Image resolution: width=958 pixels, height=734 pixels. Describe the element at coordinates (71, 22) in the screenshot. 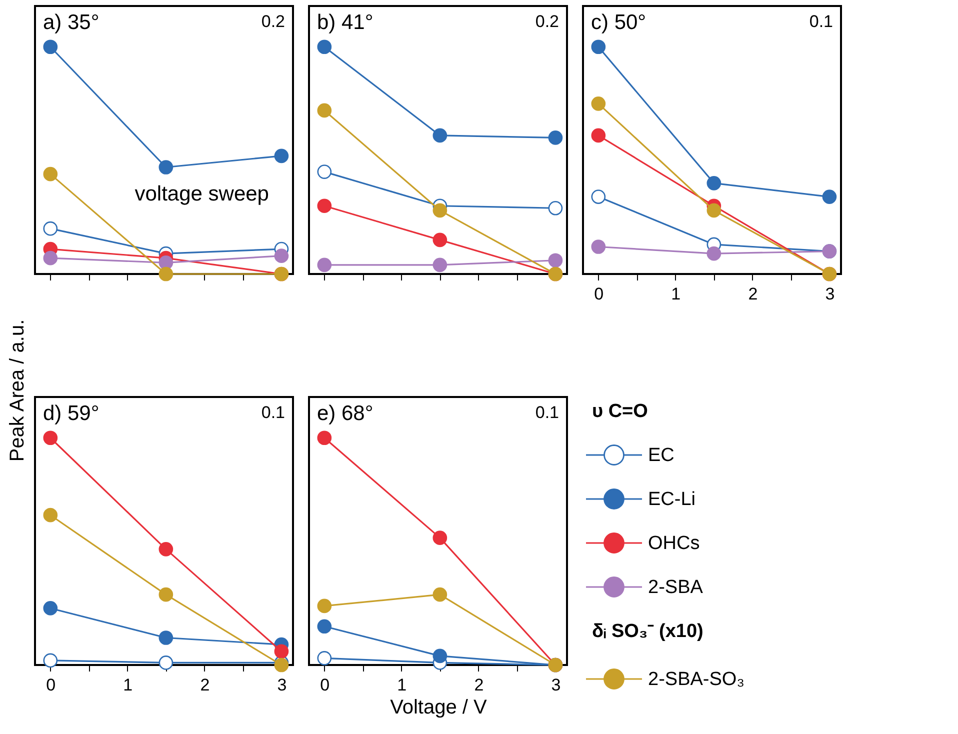

I see `chart-title: a) 35°` at that location.